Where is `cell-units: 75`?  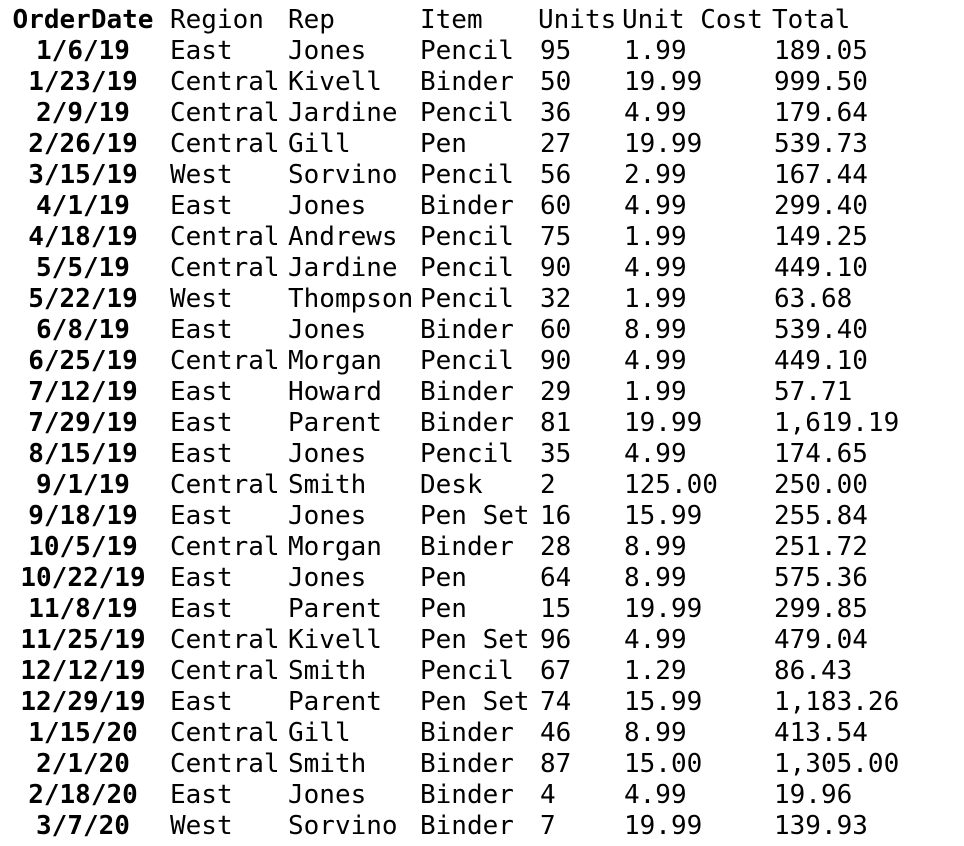
cell-units: 75 is located at coordinates (556, 237).